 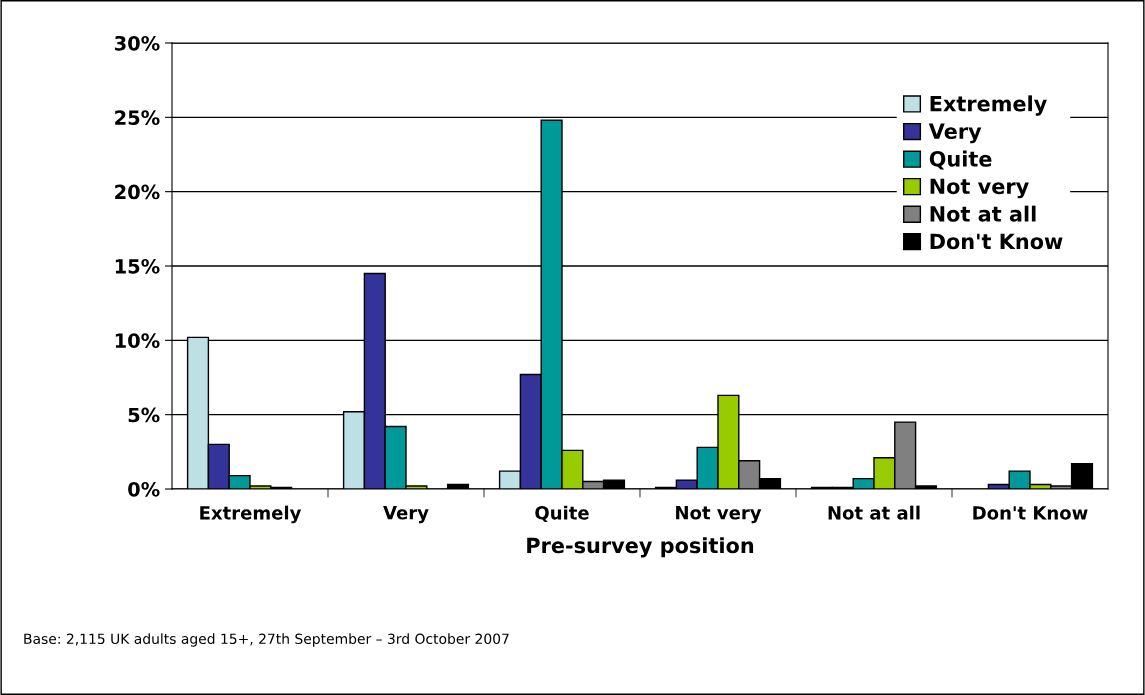 What do you see at coordinates (144, 489) in the screenshot?
I see `y-tick-label: 0%` at bounding box center [144, 489].